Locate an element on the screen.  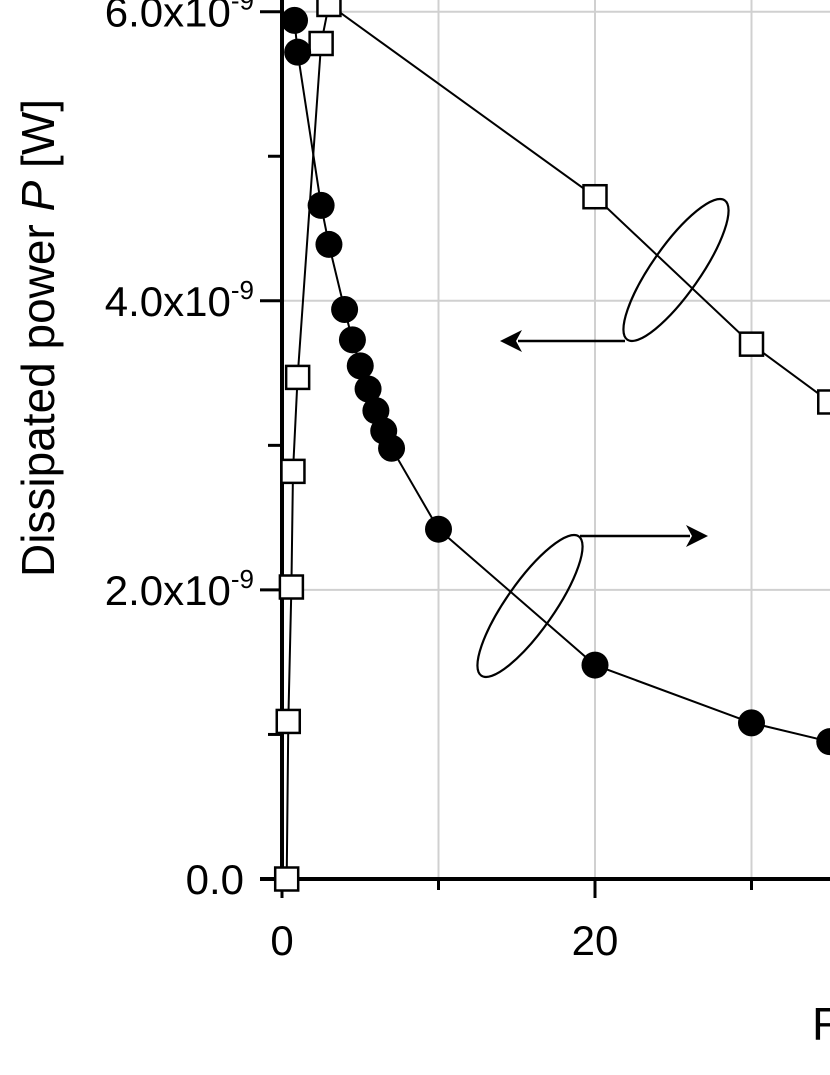
svg-text: Dissipated power P [W] is located at coordinates (38, 338).